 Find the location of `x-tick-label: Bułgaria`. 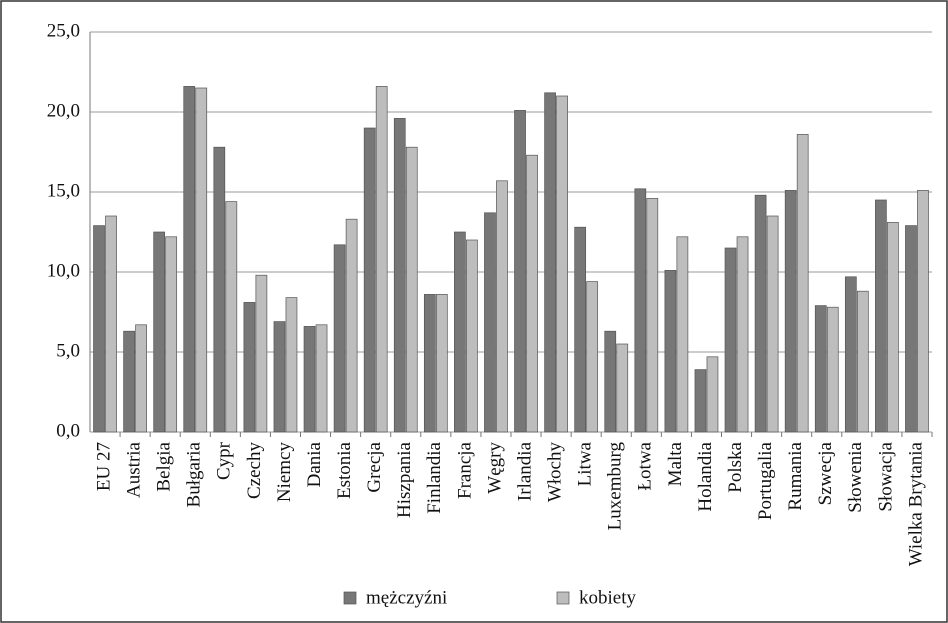

x-tick-label: Bułgaria is located at coordinates (194, 474).